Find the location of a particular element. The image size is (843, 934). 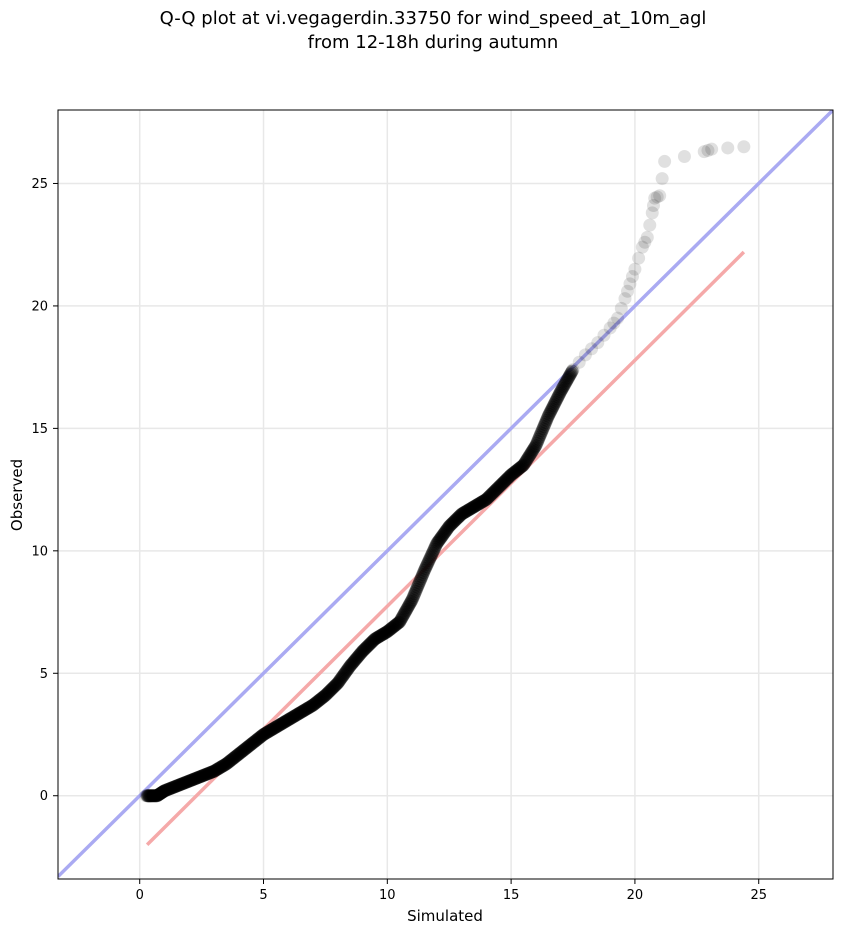

chart-title-line2: from 12-18h during autumn is located at coordinates (433, 42).